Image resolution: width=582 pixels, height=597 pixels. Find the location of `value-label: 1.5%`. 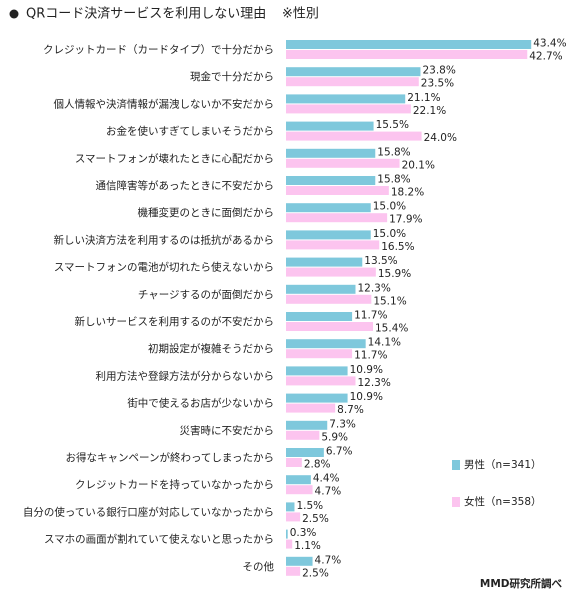

value-label: 1.5% is located at coordinates (309, 506).